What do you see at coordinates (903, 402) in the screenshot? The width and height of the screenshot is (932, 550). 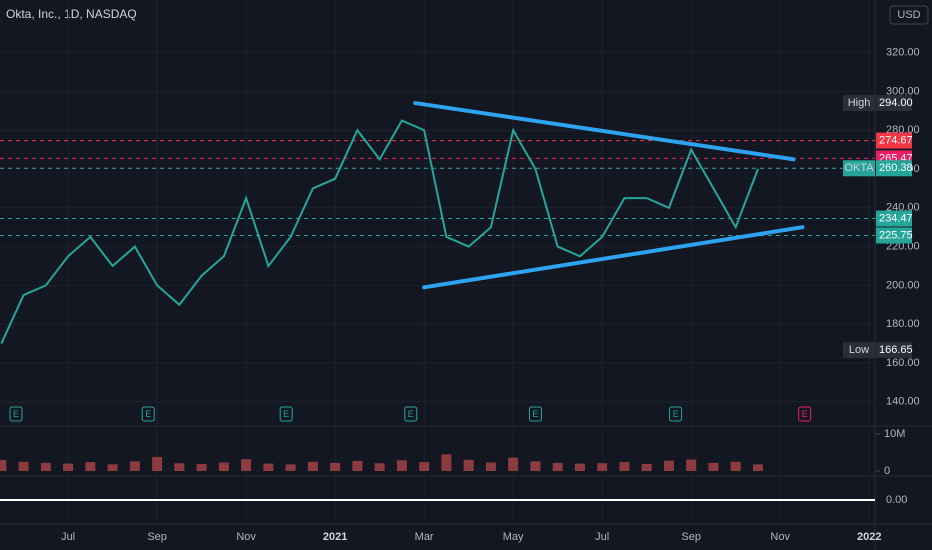 I see `y-tick-label: 140.00` at bounding box center [903, 402].